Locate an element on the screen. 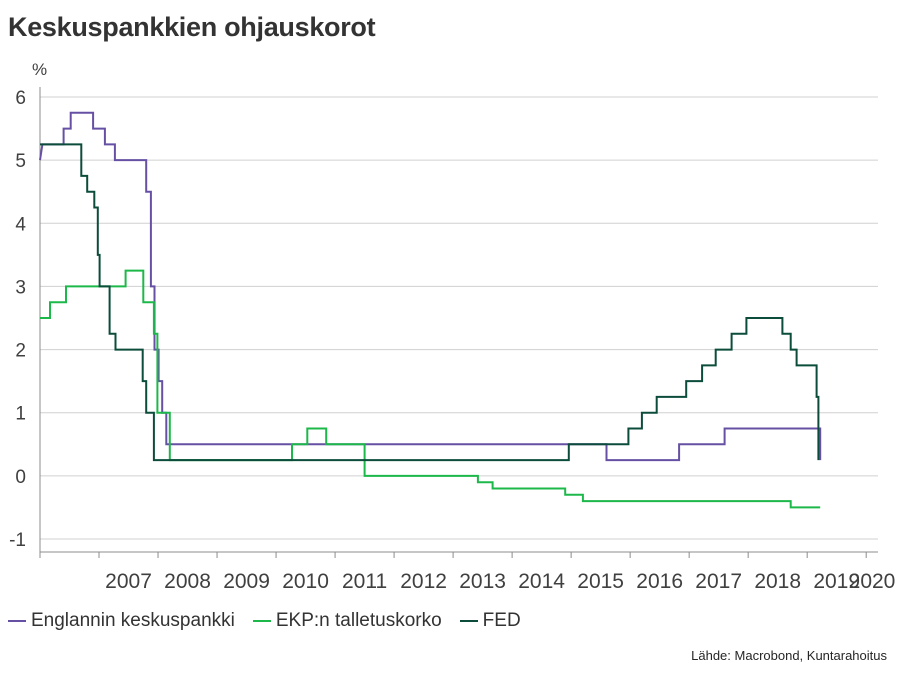 The height and width of the screenshot is (682, 907). legend-item-boe: Englannin keskuspankki is located at coordinates (121, 621).